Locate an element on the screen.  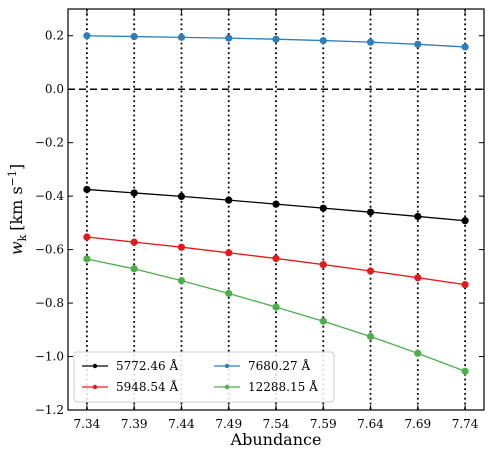
x-tick-label-1: 7.39 is located at coordinates (134, 424).